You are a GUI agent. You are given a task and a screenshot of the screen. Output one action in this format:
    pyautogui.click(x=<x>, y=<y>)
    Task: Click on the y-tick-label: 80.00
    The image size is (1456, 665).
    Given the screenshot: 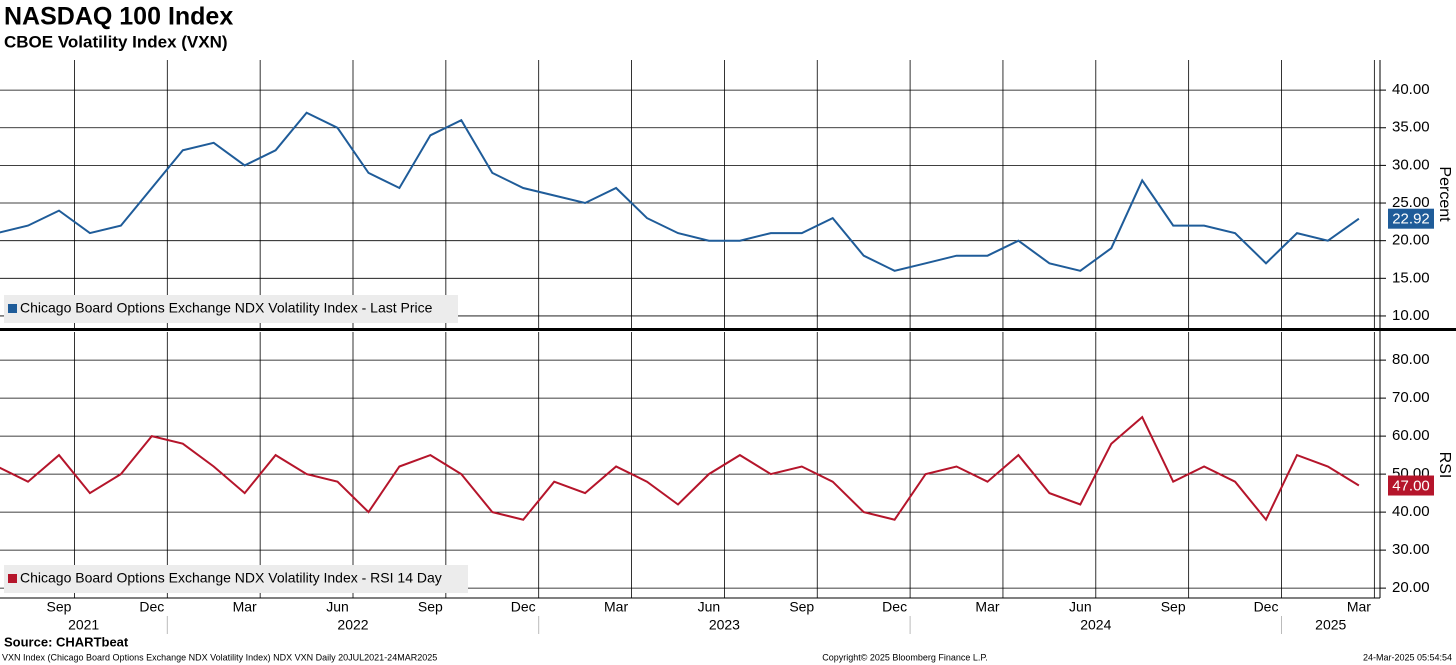 What is the action you would take?
    pyautogui.click(x=1411, y=359)
    